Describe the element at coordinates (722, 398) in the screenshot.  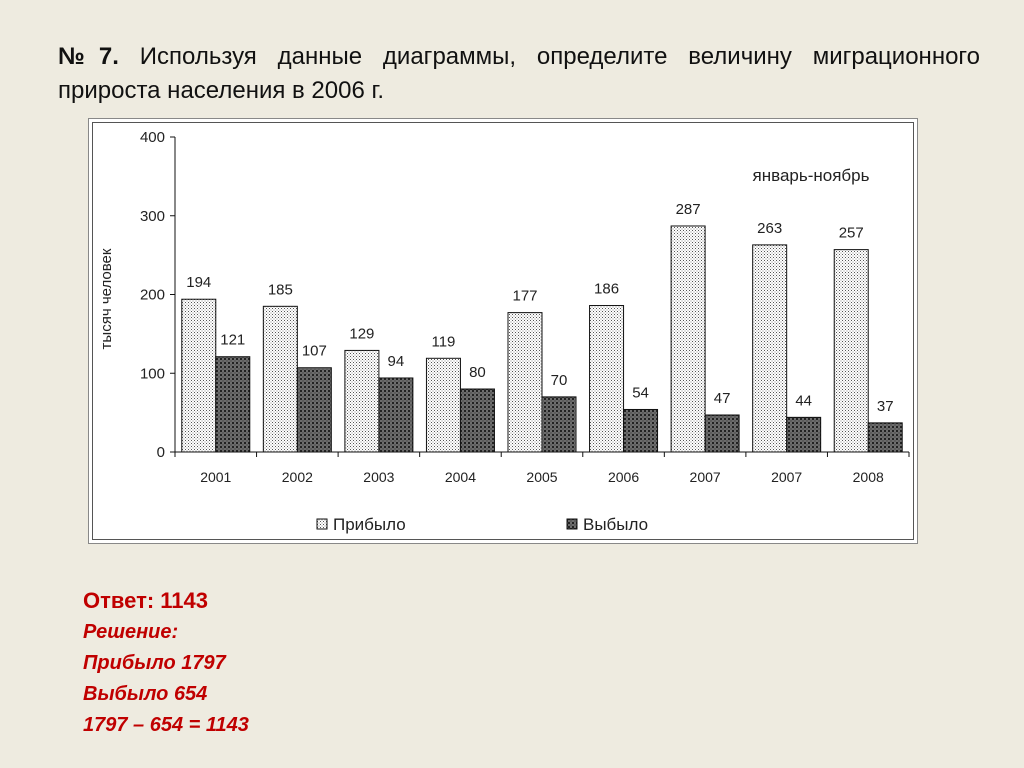
I see `data-label: 47` at that location.